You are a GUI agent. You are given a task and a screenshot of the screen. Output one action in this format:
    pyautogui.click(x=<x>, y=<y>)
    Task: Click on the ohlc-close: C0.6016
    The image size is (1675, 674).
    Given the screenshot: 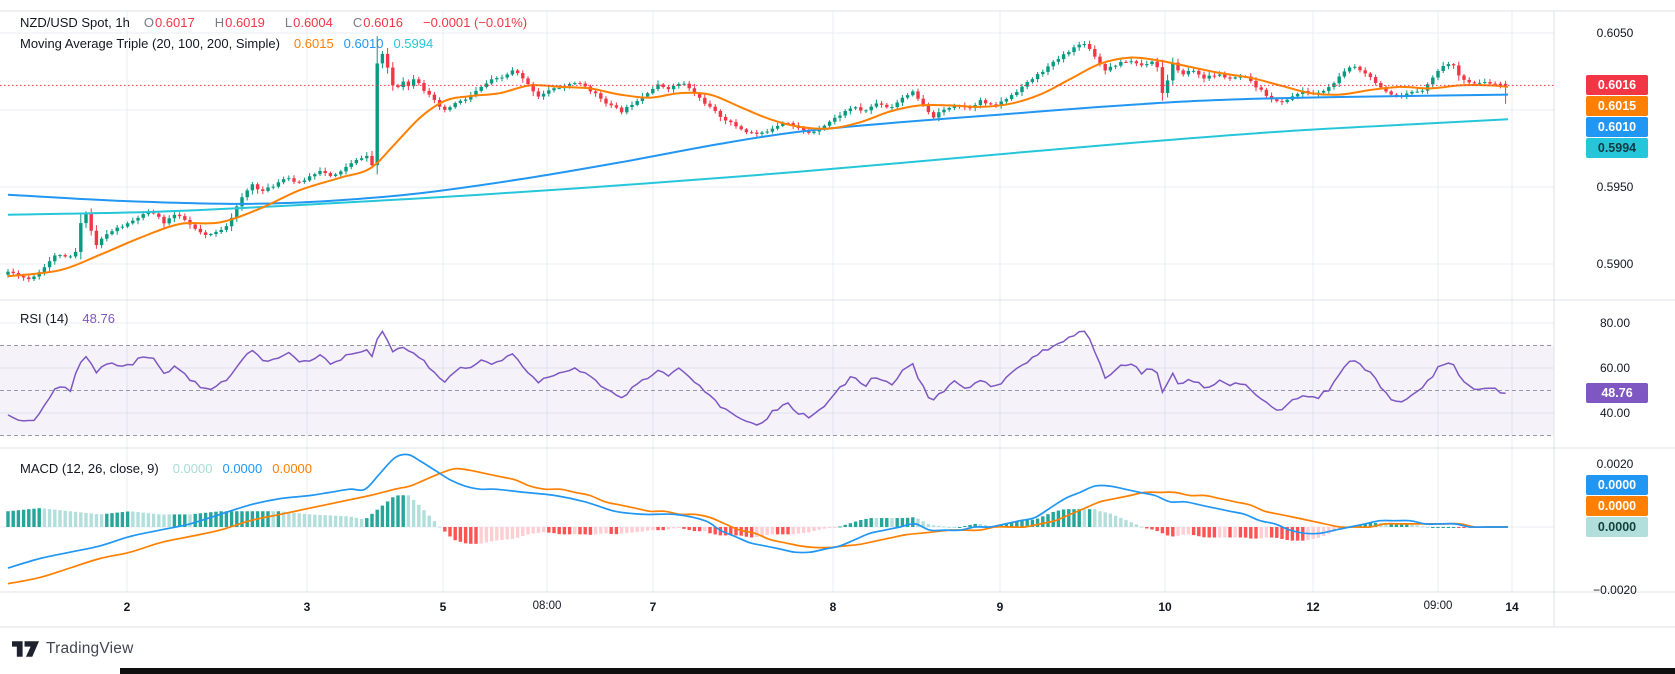 What is the action you would take?
    pyautogui.click(x=383, y=22)
    